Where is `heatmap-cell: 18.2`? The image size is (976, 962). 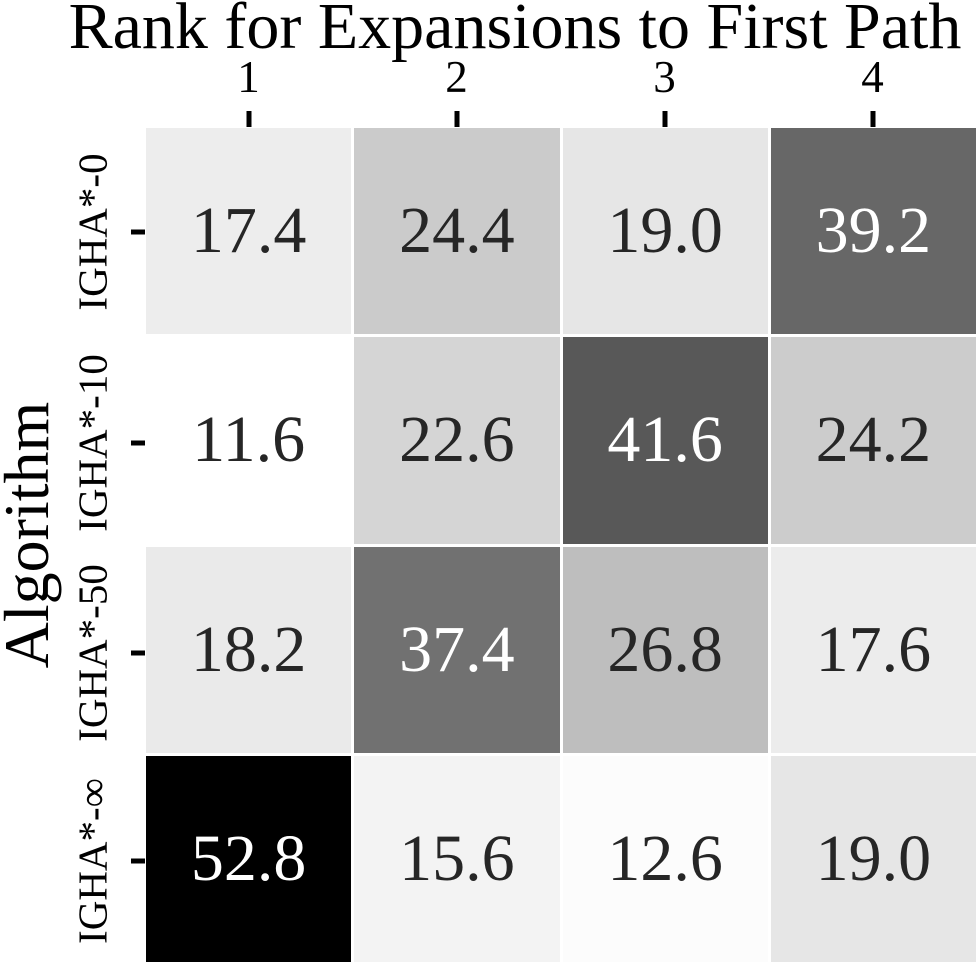 heatmap-cell: 18.2 is located at coordinates (249, 649).